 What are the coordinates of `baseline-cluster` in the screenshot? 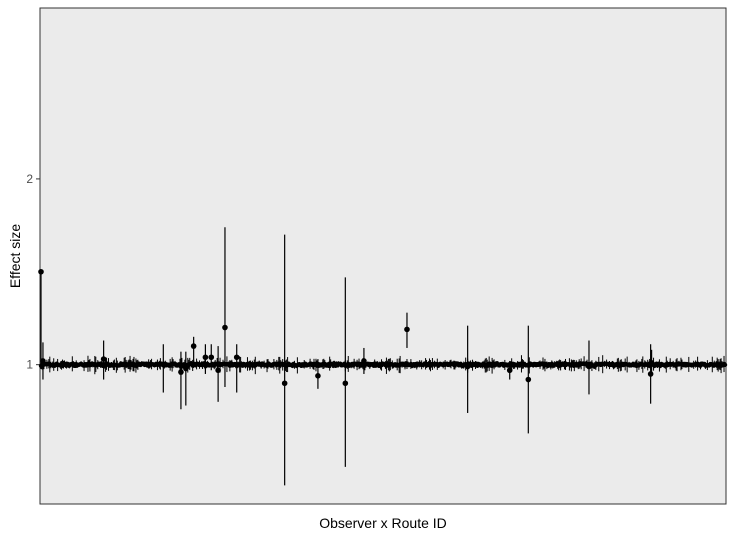 It's located at (383, 365).